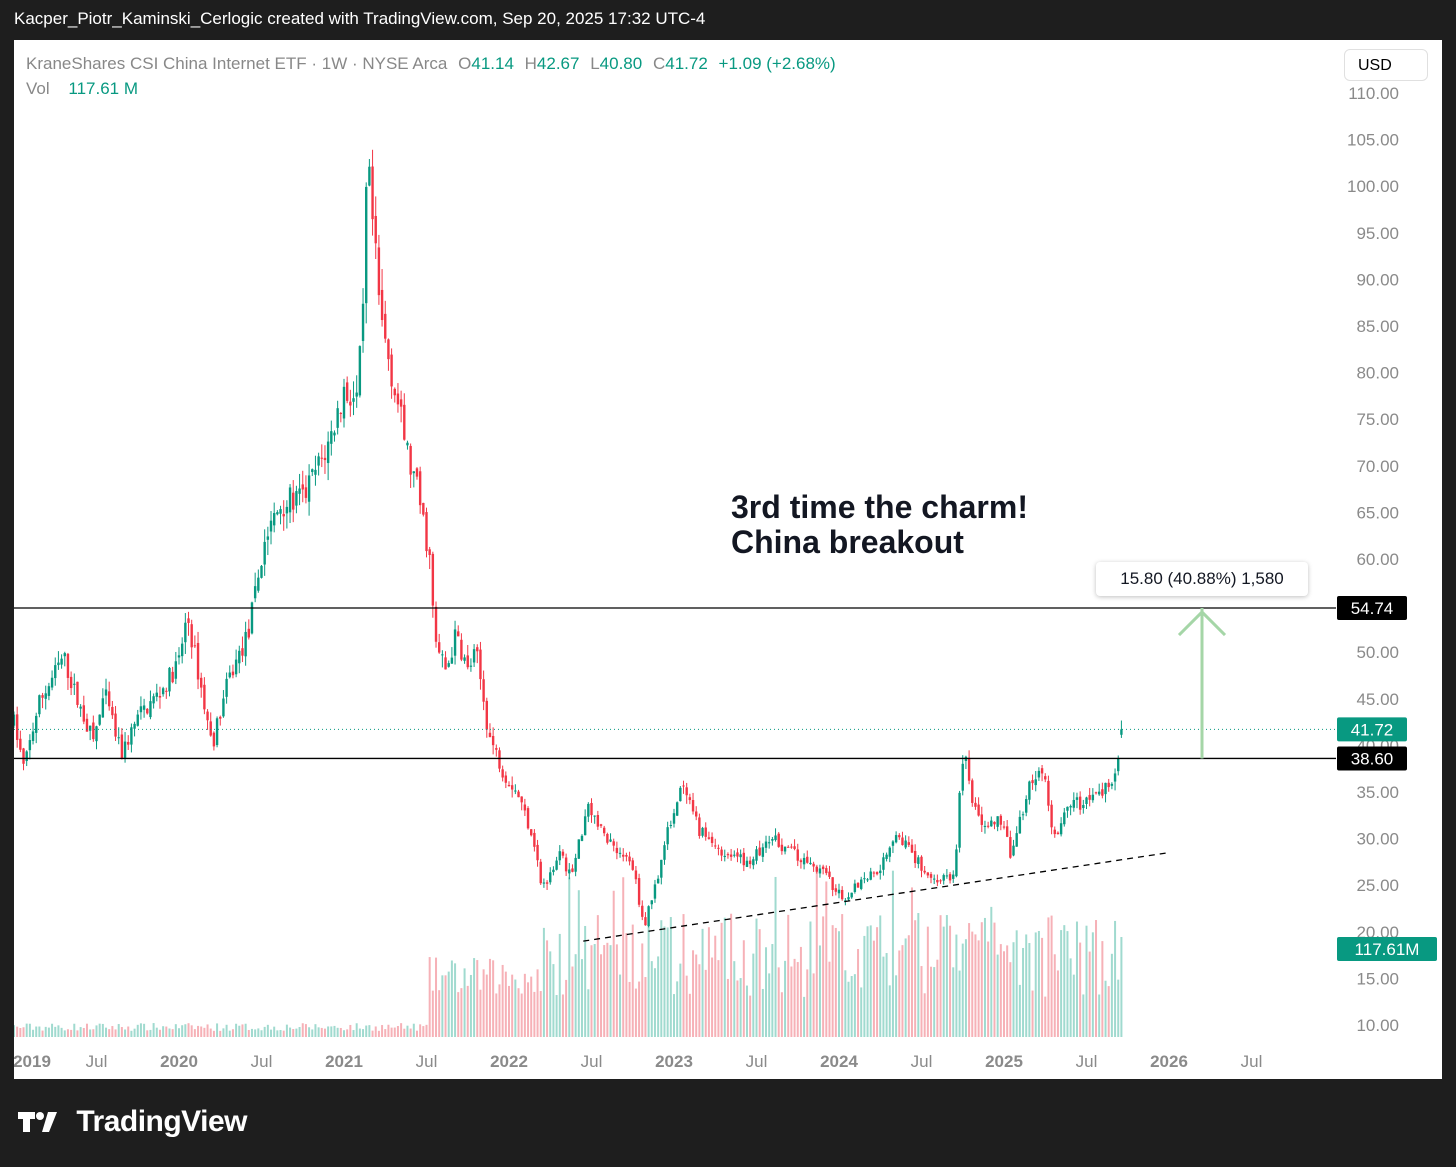 Image resolution: width=1456 pixels, height=1167 pixels. What do you see at coordinates (1372, 608) in the screenshot?
I see `level-tag-bg` at bounding box center [1372, 608].